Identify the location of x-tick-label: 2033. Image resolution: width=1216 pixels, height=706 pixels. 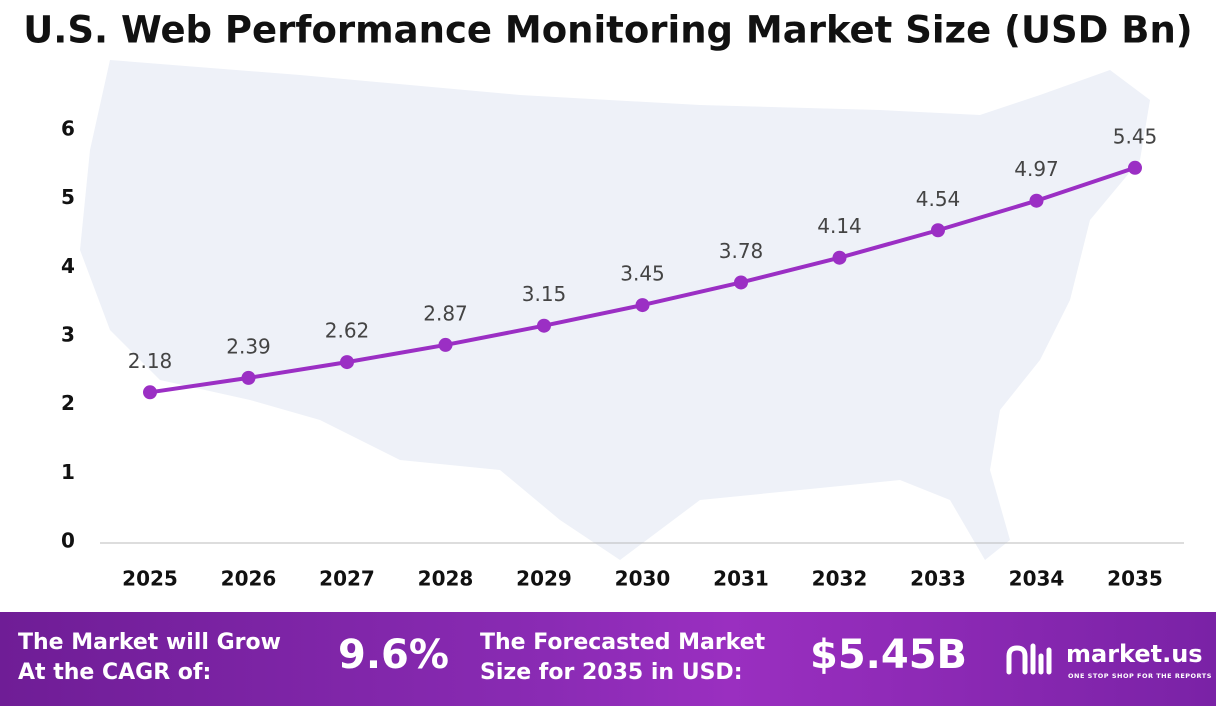
(938, 579).